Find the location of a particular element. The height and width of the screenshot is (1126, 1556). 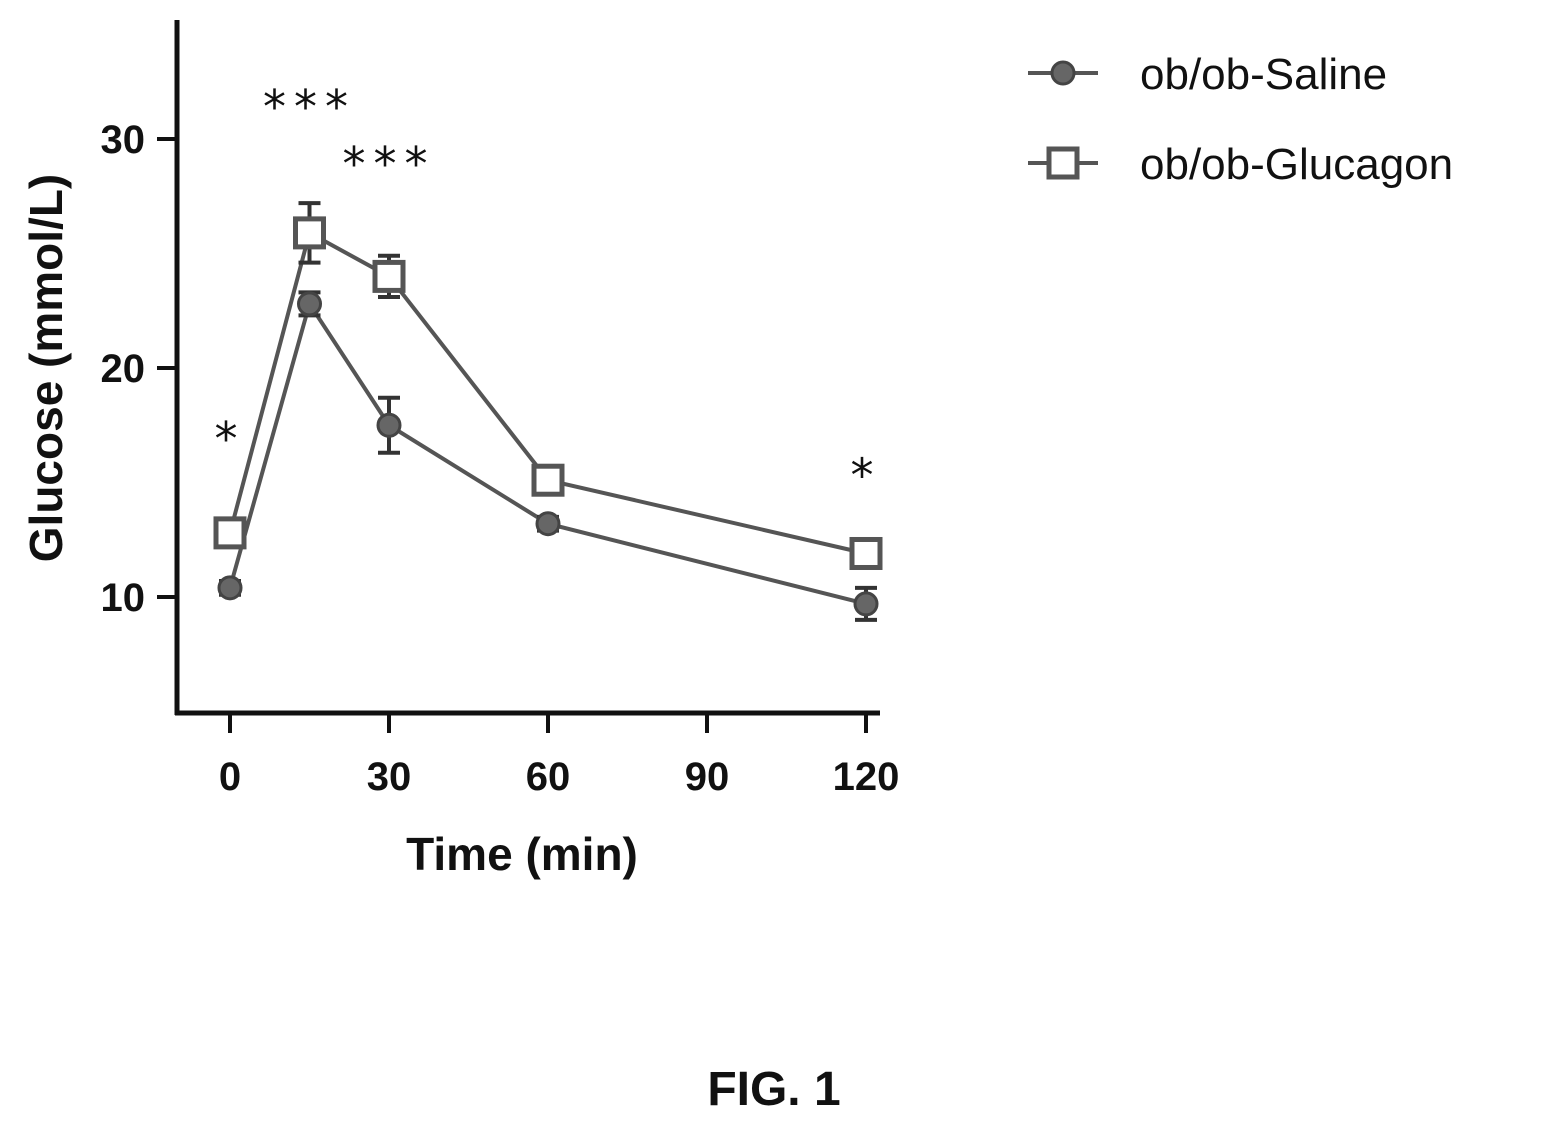

series-line-saline is located at coordinates (547, 452).